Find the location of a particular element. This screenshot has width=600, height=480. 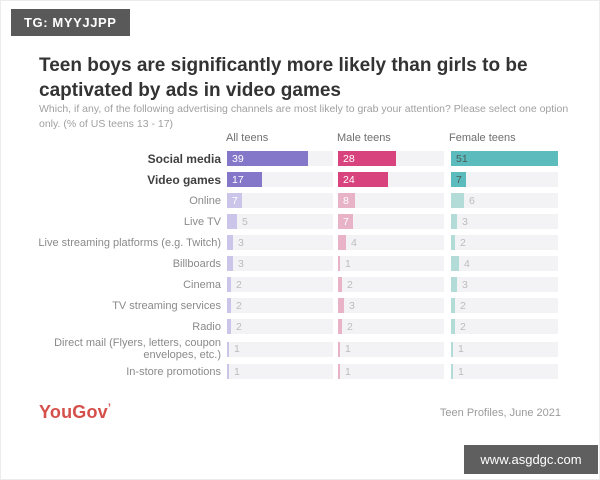

bar-track: 6 is located at coordinates (504, 200).